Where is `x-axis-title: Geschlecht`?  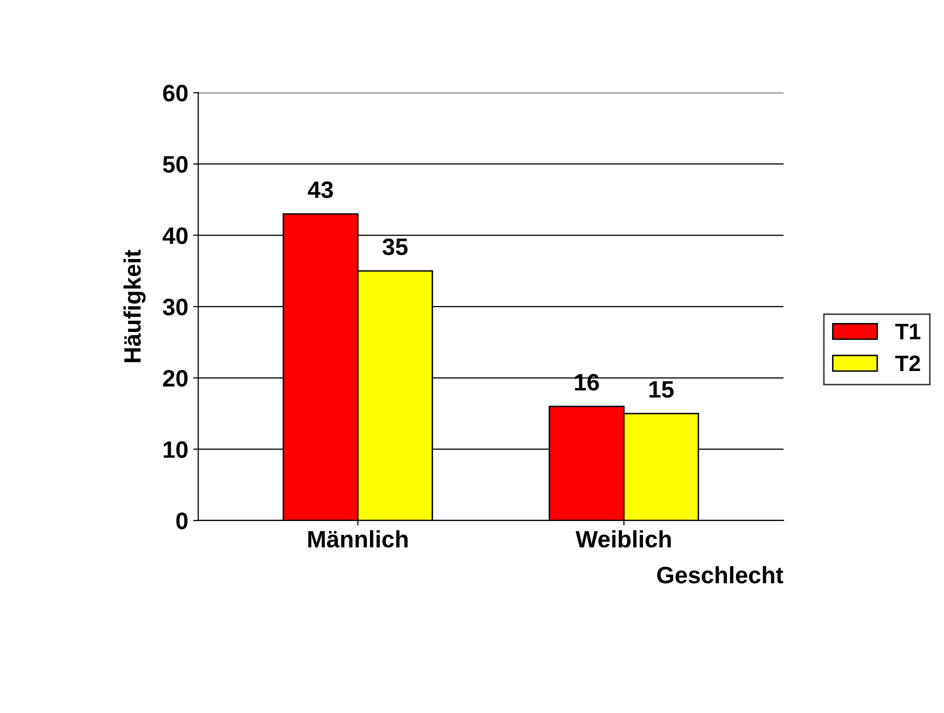 x-axis-title: Geschlecht is located at coordinates (720, 575).